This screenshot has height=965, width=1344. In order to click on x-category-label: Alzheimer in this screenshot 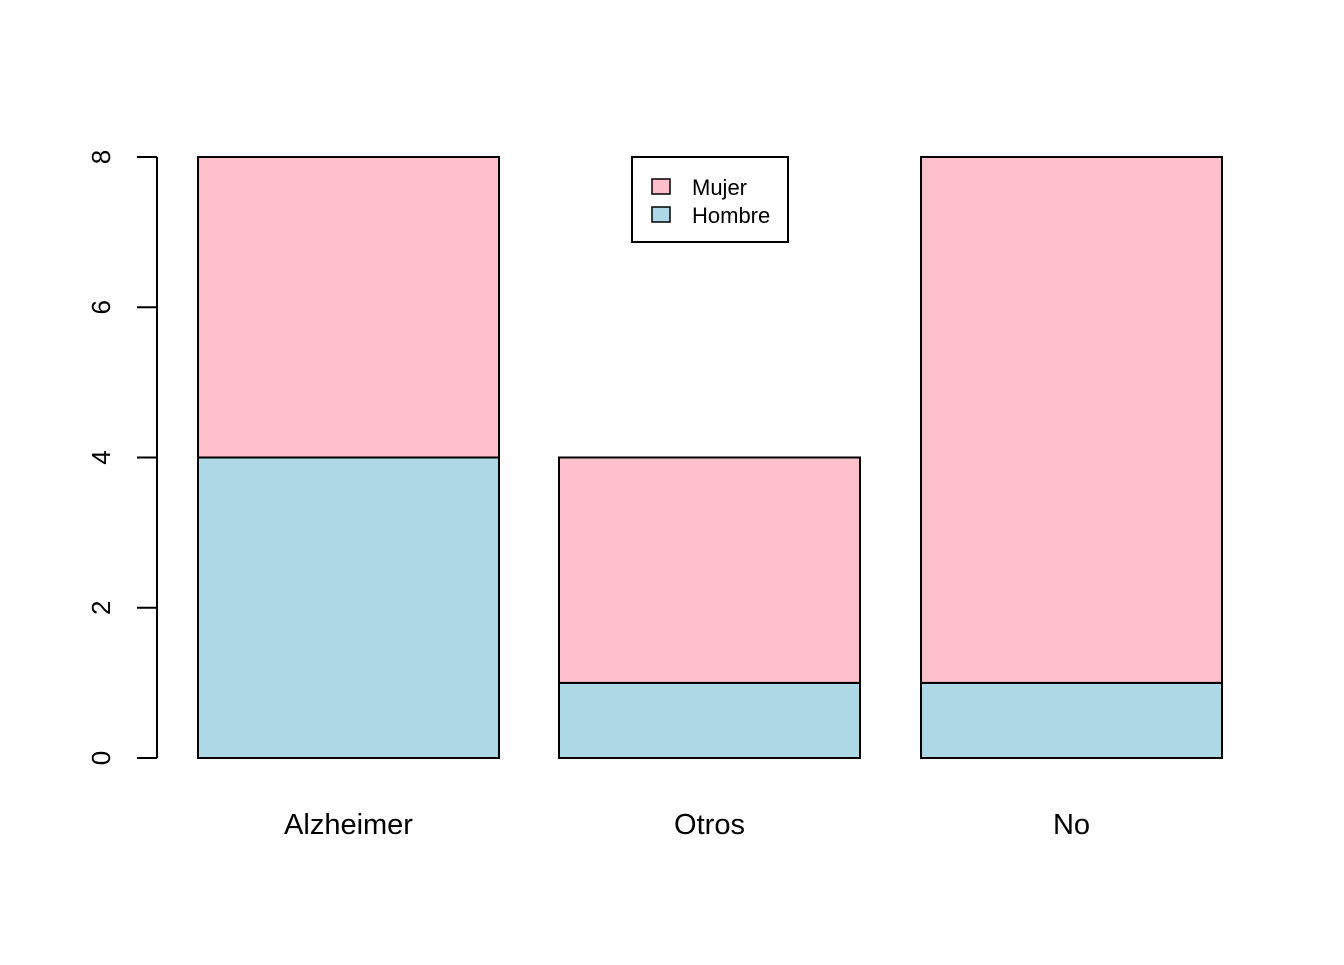, I will do `click(348, 825)`.